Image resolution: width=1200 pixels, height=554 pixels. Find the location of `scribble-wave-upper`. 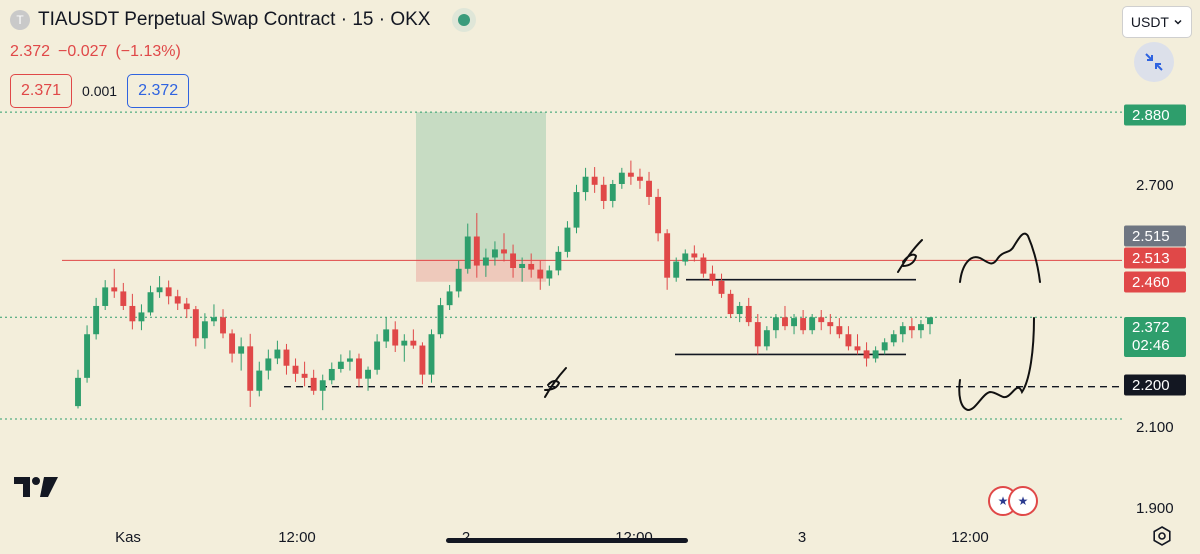

scribble-wave-upper is located at coordinates (1000, 257).